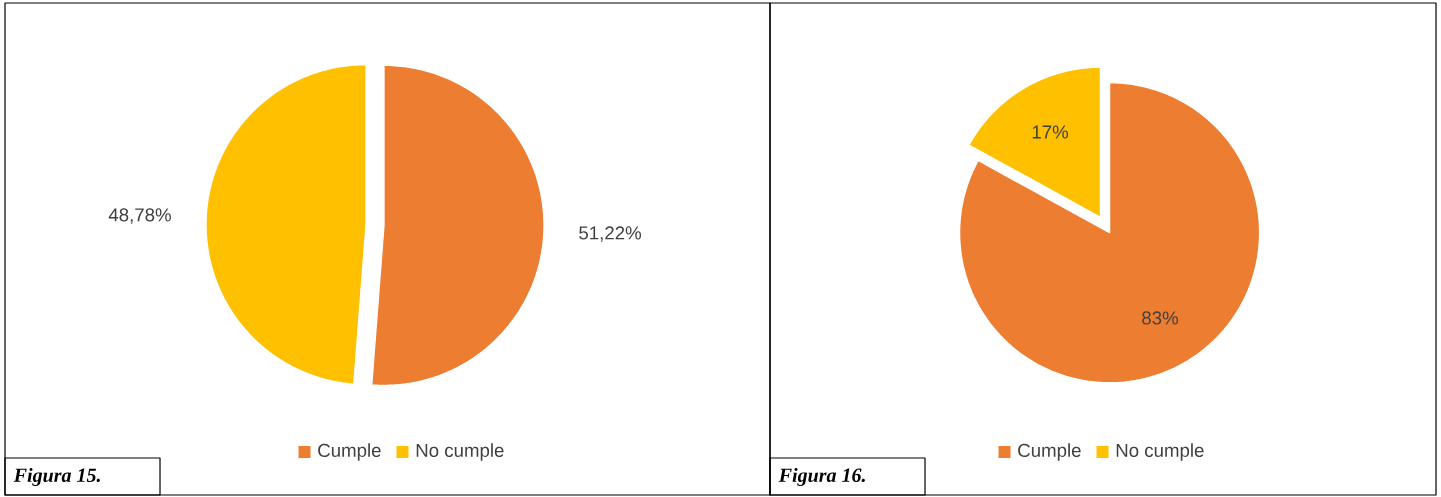 The width and height of the screenshot is (1441, 497). I want to click on data-label: 48,78%, so click(139, 216).